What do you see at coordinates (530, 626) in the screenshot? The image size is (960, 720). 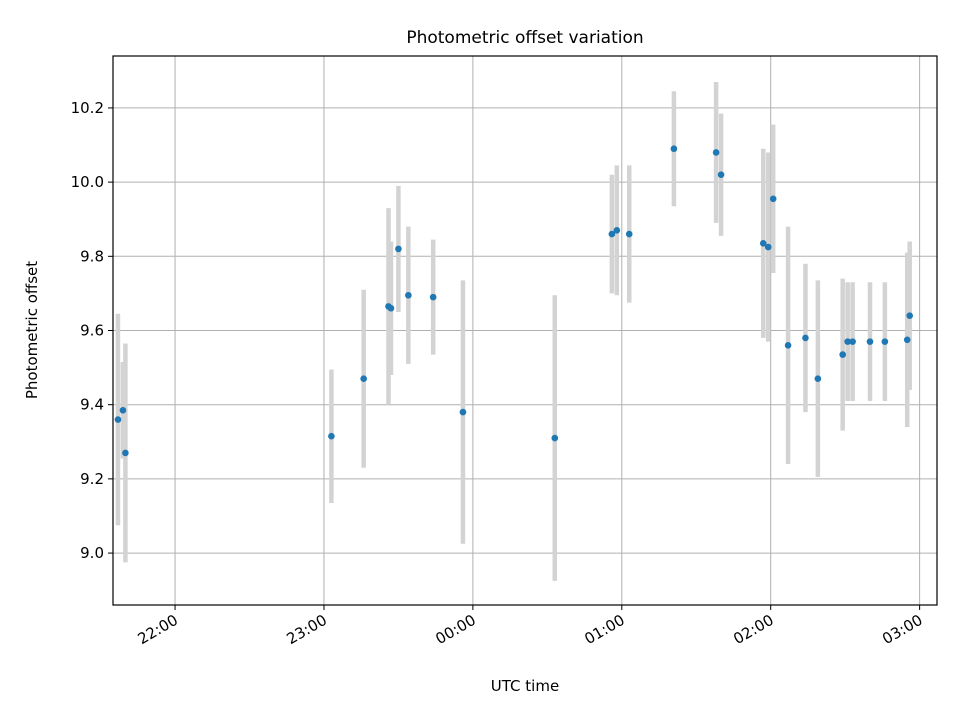 I see `x-axis-ticks: 22:00 23:00 00:00 01:00 02:00 03:00` at bounding box center [530, 626].